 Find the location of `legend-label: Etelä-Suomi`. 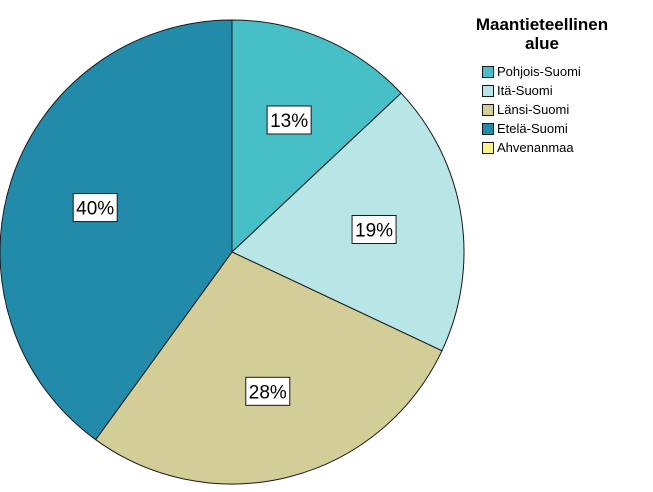

legend-label: Etelä-Suomi is located at coordinates (532, 128).